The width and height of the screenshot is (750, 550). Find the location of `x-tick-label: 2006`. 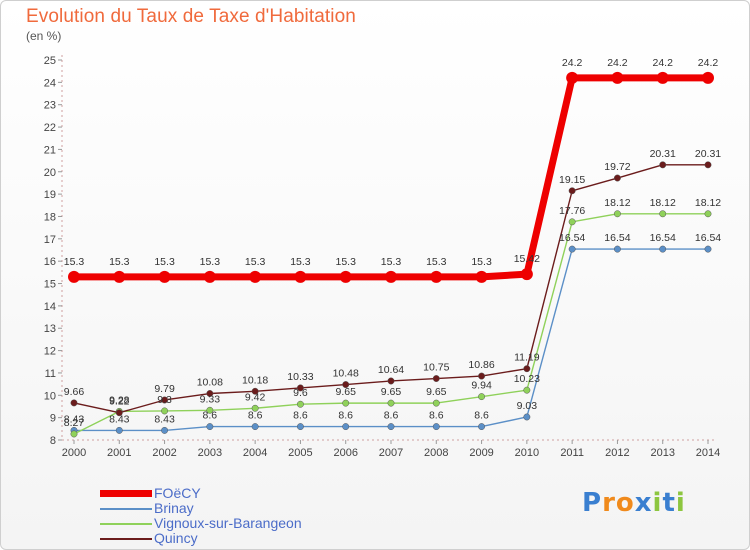

x-tick-label: 2006 is located at coordinates (345, 453).